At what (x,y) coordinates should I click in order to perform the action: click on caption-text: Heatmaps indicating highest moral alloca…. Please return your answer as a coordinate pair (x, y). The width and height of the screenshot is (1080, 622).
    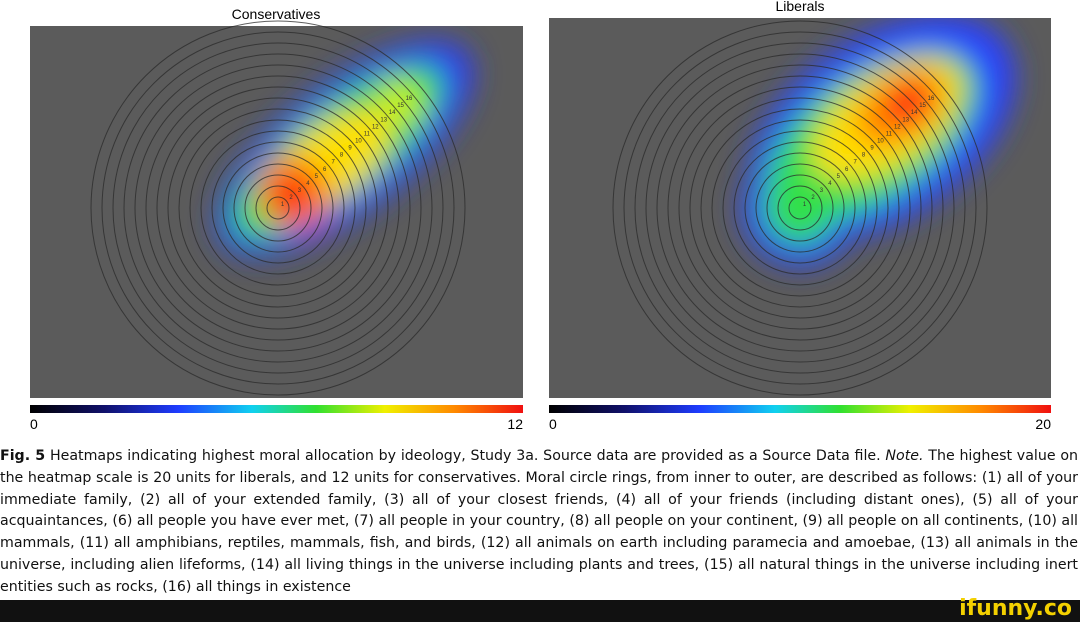
    Looking at the image, I should click on (465, 456).